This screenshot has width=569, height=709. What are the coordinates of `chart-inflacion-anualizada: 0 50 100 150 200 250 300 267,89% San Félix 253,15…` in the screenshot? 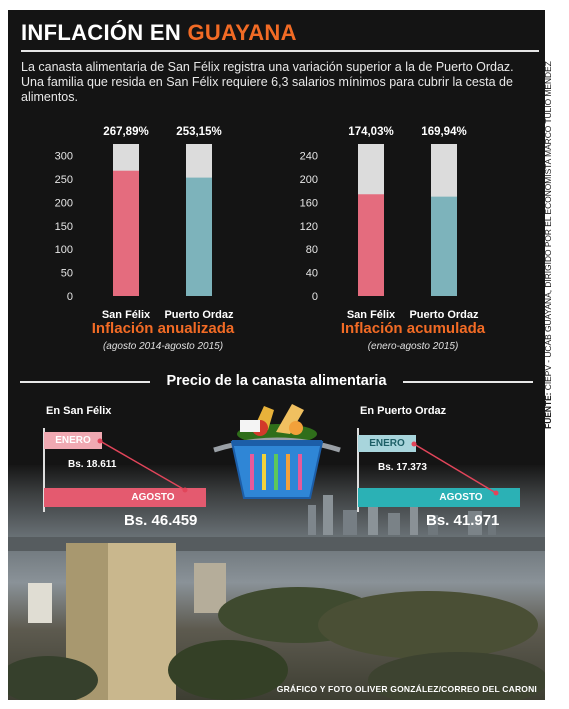 It's located at (144, 223).